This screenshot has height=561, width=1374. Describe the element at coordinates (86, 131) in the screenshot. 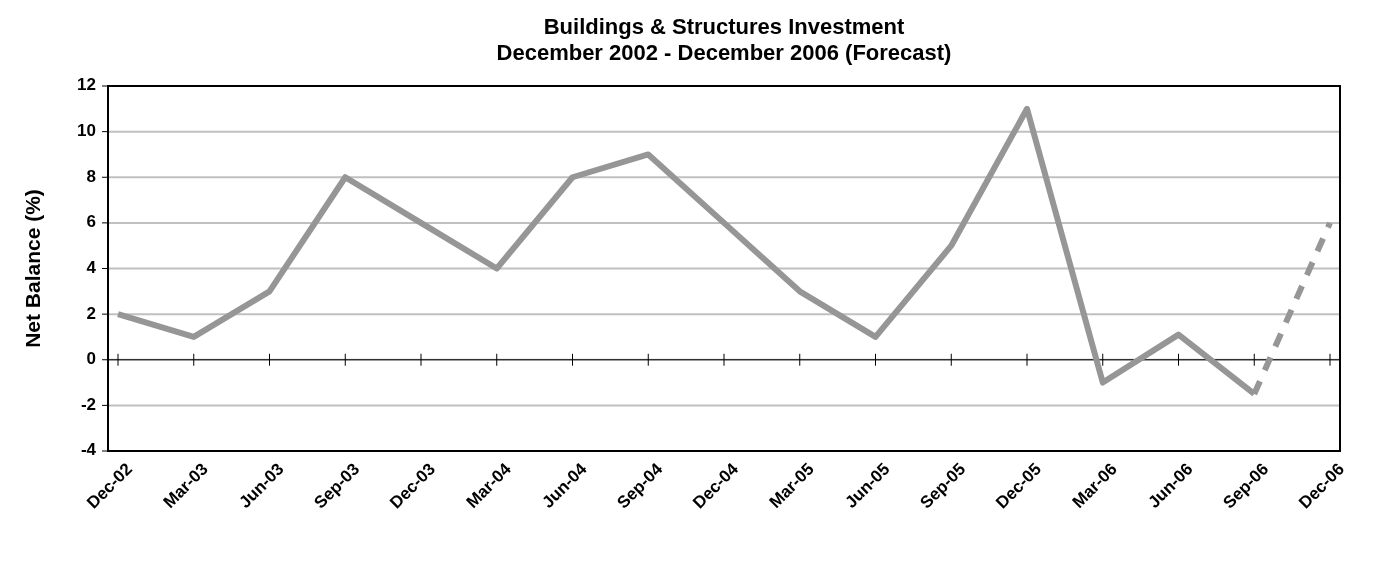

I see `y-tick-label: 10` at that location.